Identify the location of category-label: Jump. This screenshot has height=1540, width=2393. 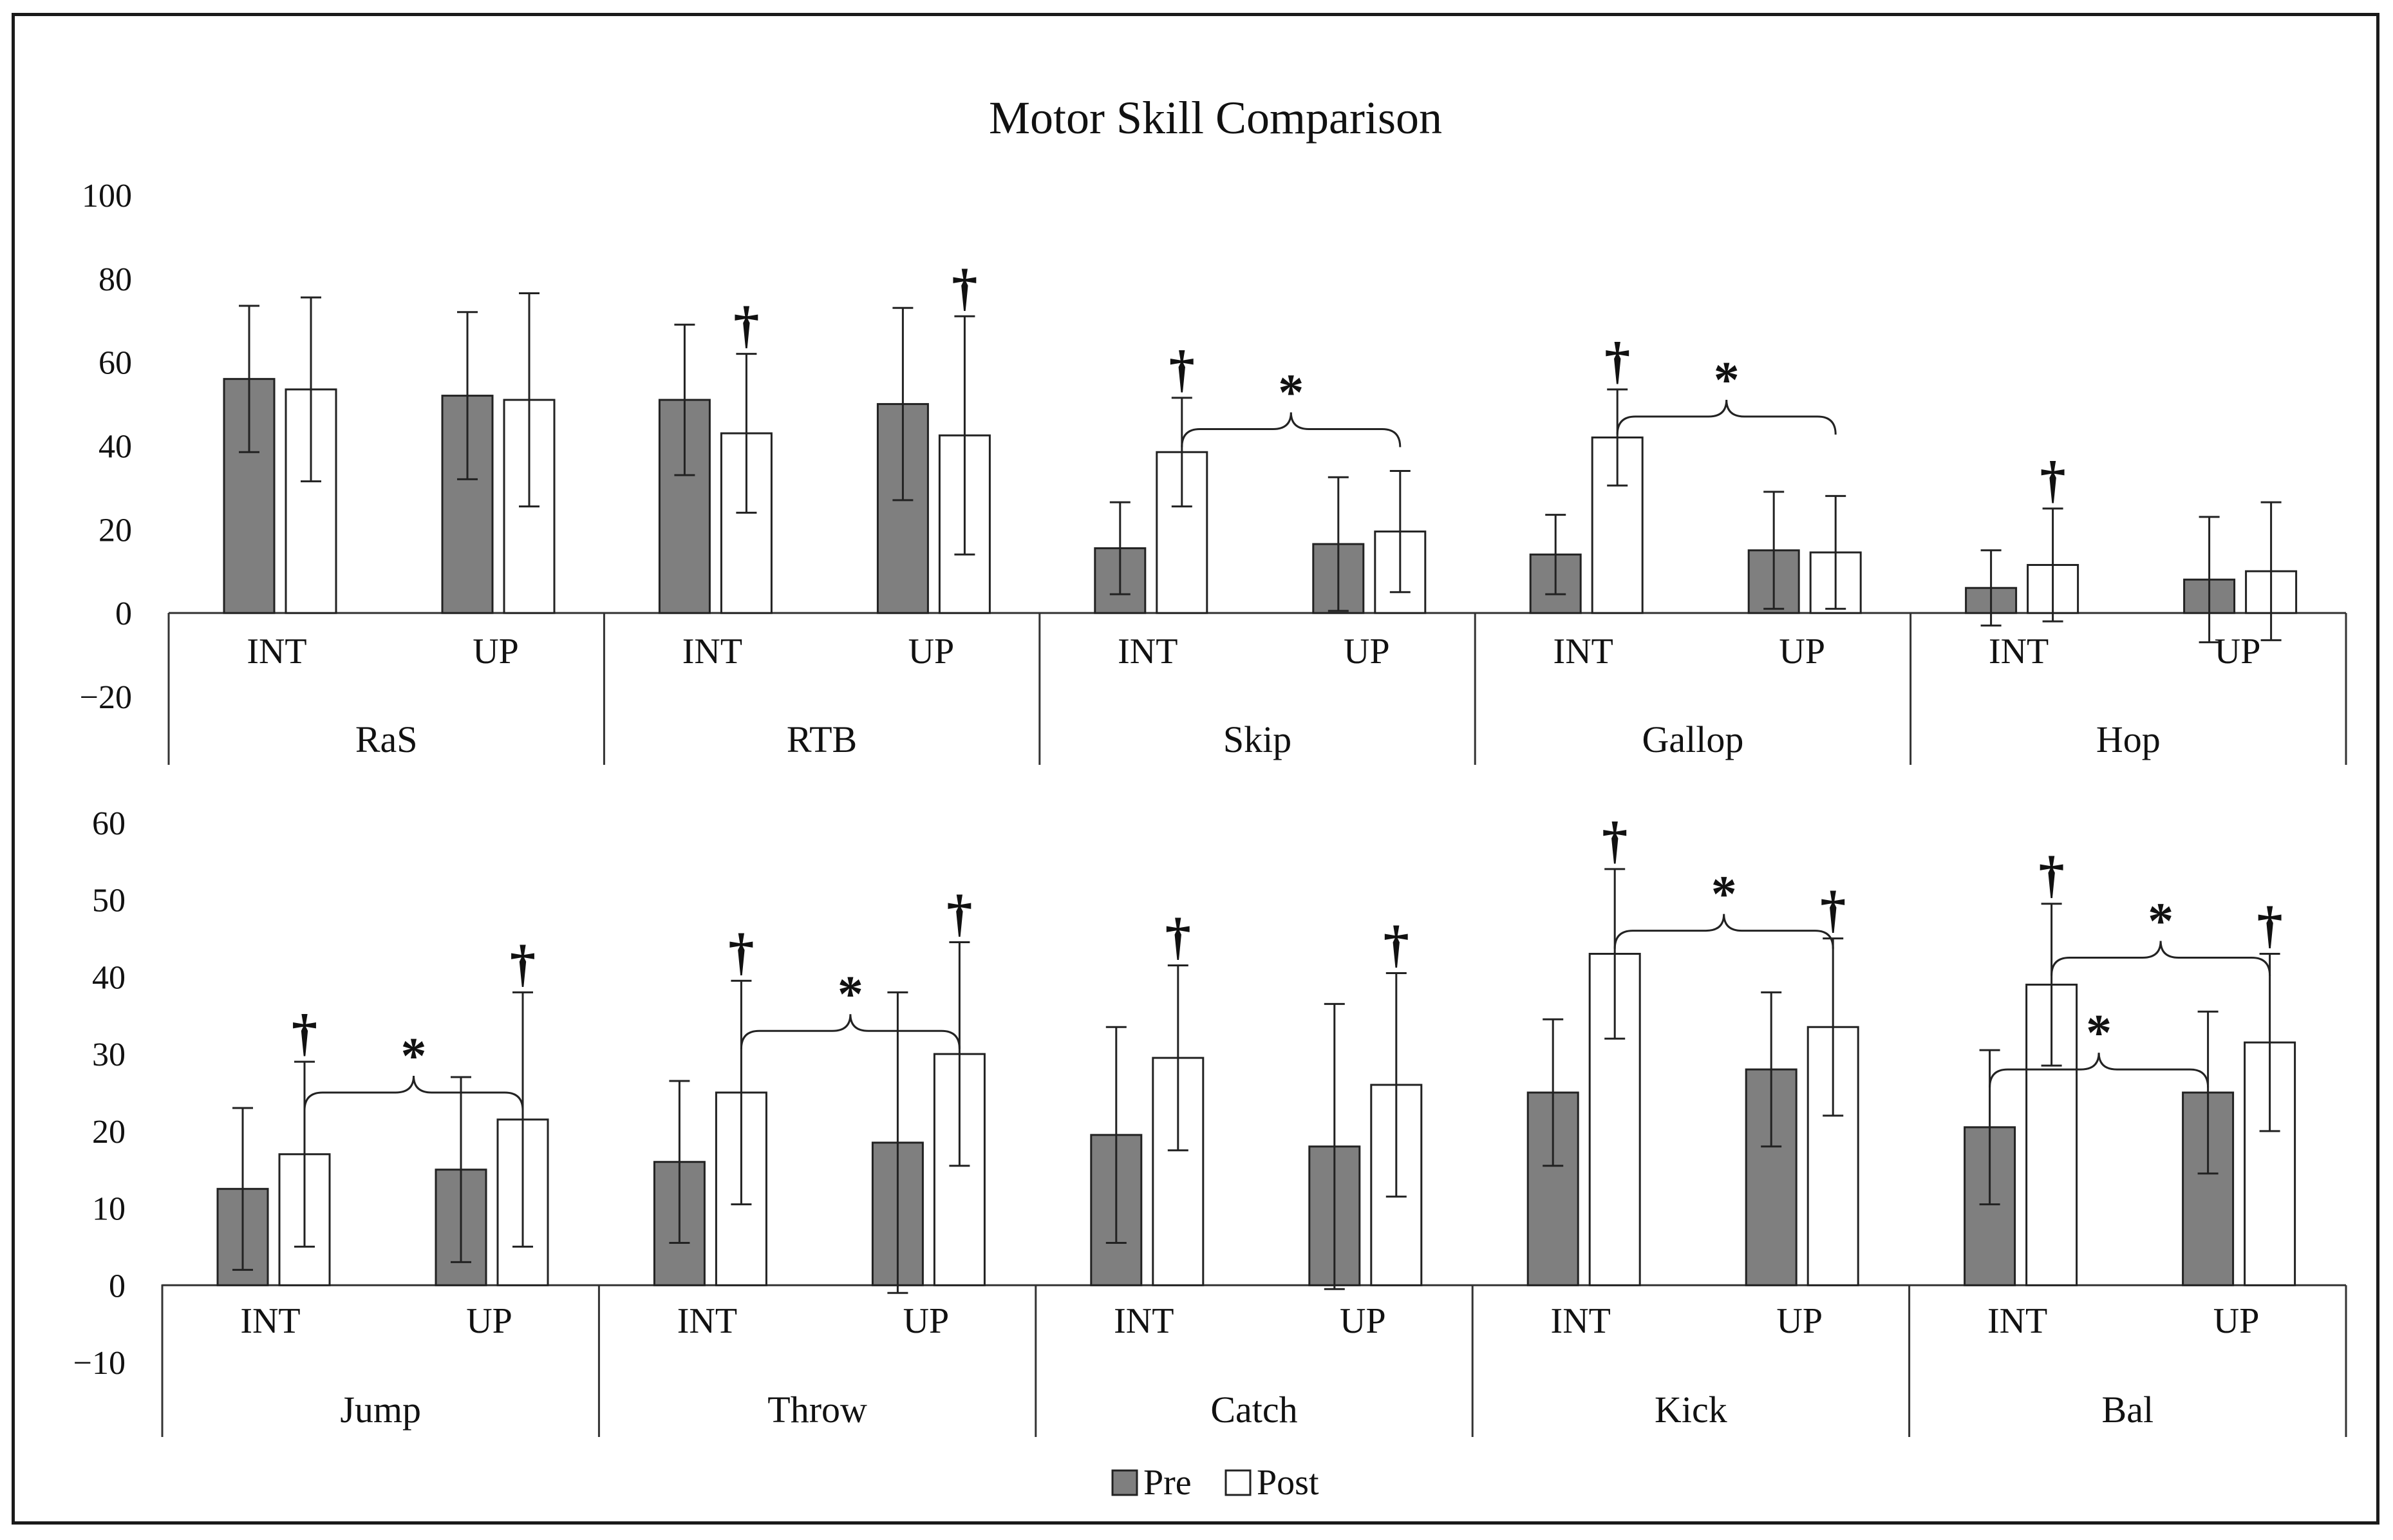
(380, 1410).